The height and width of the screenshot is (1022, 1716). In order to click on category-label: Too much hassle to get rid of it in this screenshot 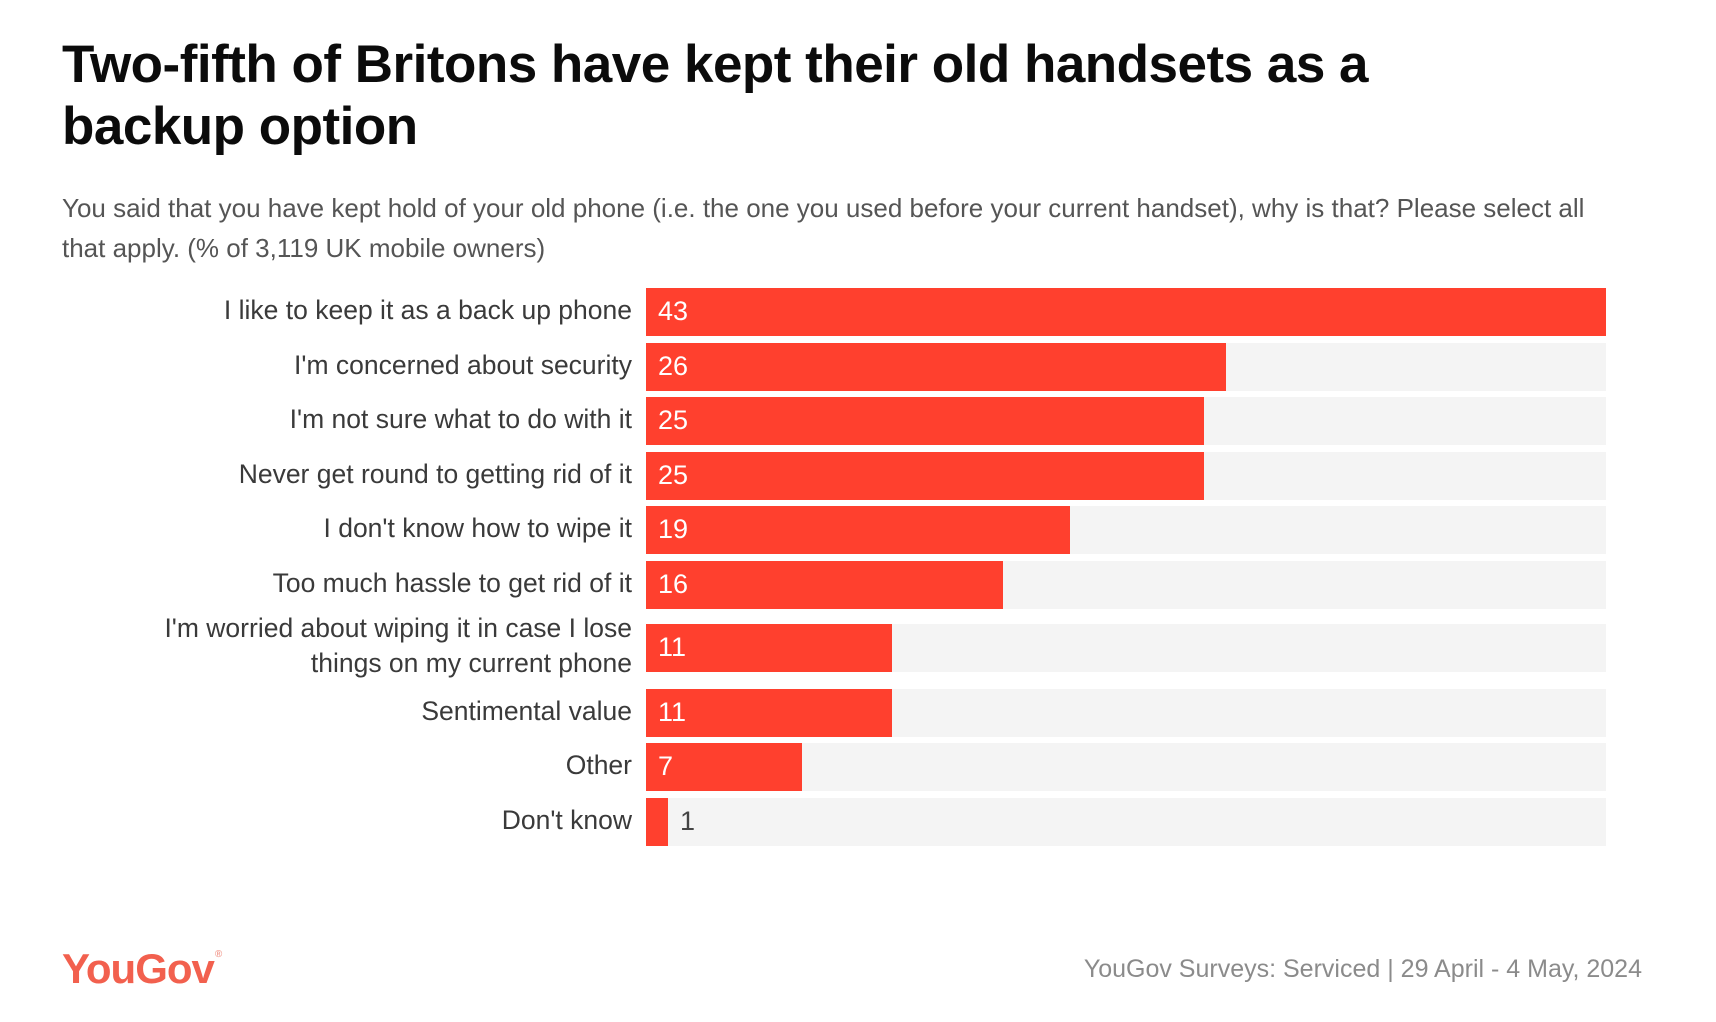, I will do `click(452, 583)`.